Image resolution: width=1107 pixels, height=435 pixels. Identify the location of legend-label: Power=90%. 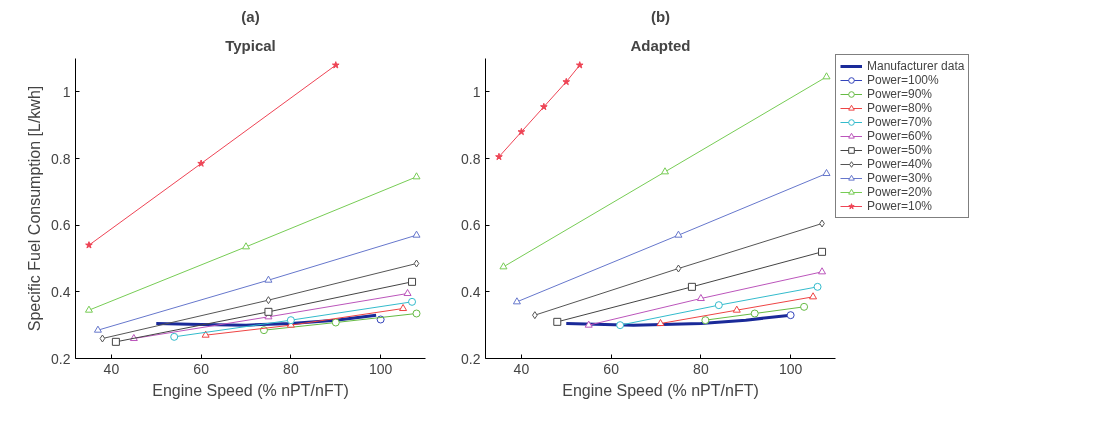
(900, 94).